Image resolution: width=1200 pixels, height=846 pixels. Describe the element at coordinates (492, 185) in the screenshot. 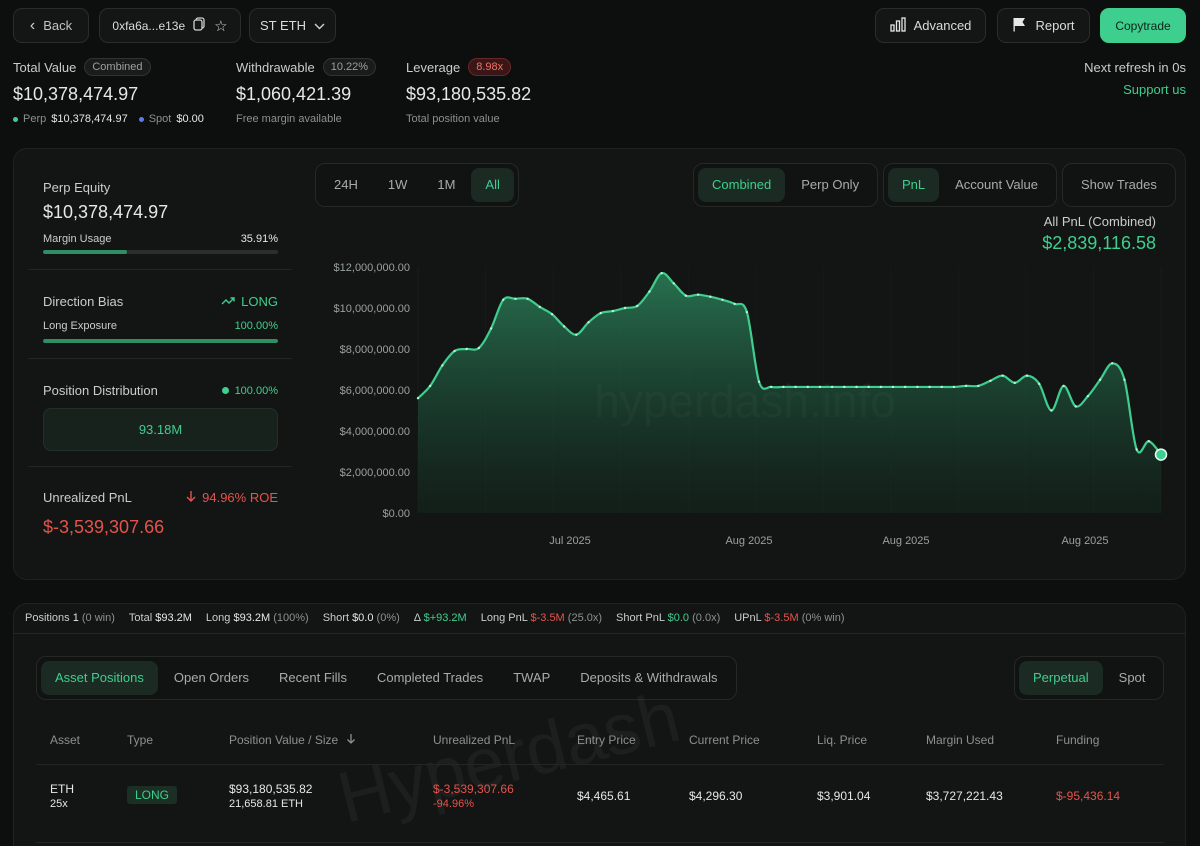

I see `range-tab-all: All` at that location.